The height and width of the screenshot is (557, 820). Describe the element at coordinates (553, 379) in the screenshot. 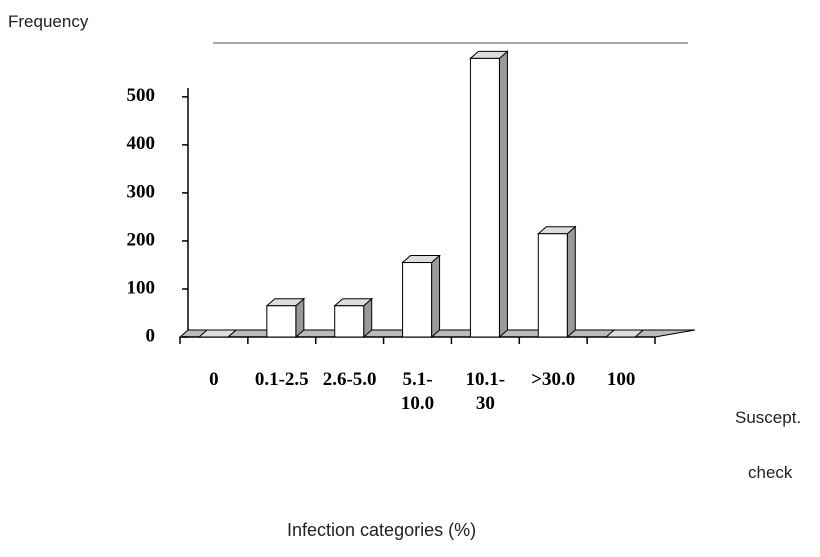

I see `x-tick-label: >30.0` at that location.